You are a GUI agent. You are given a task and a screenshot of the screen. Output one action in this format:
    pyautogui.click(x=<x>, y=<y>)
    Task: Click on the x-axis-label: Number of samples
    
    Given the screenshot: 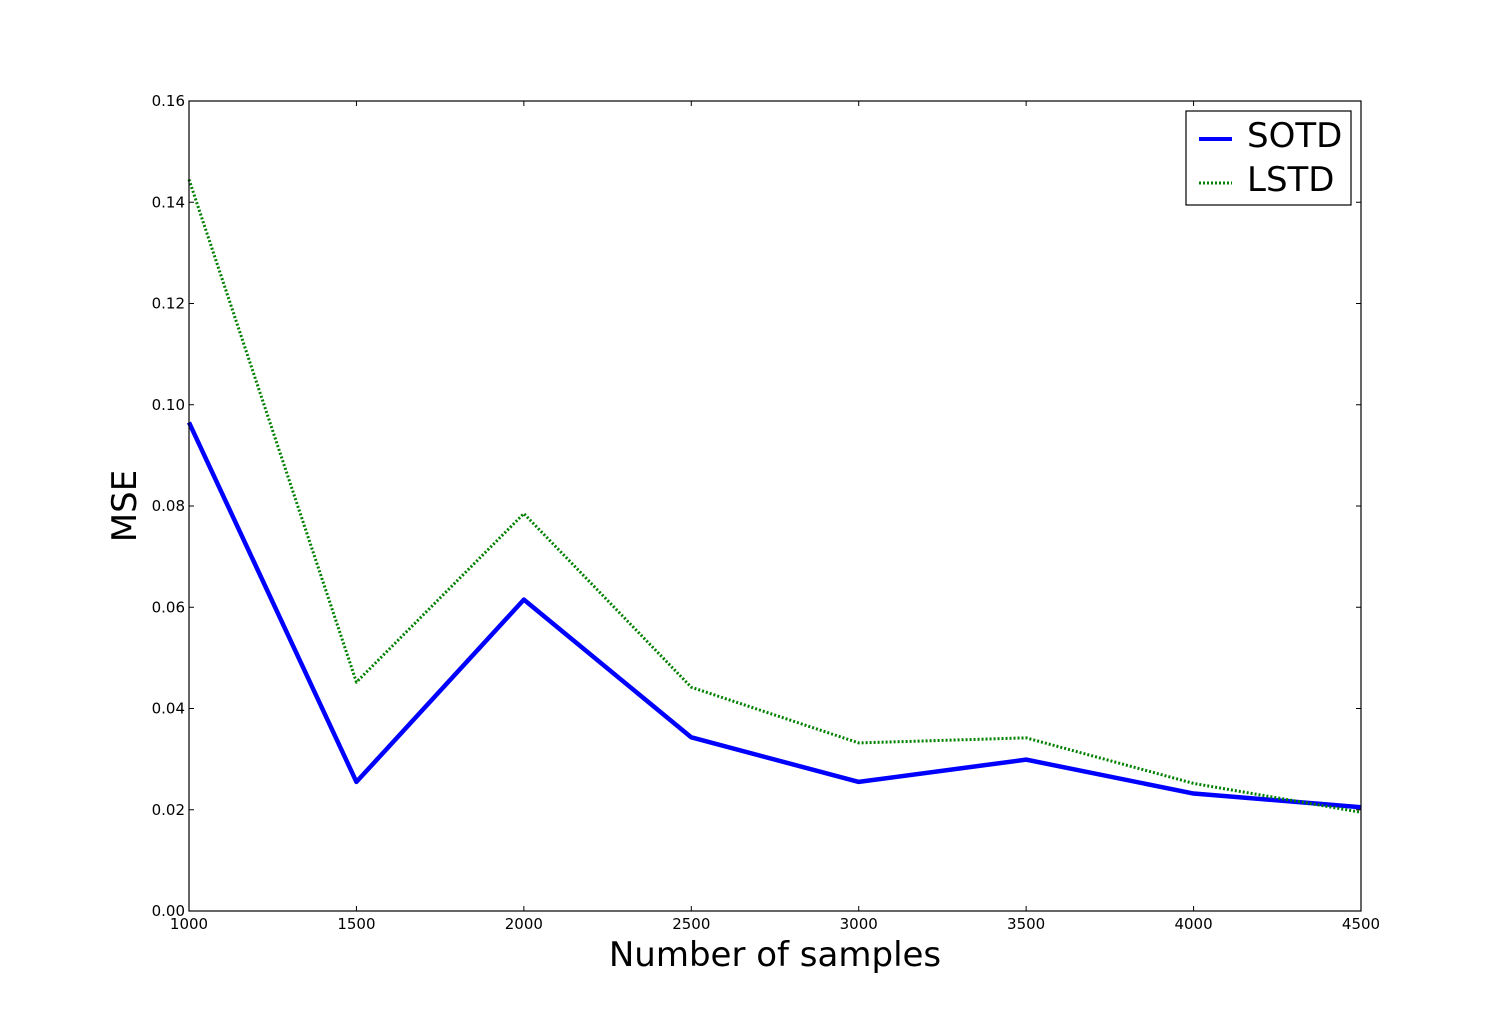 What is the action you would take?
    pyautogui.click(x=775, y=955)
    